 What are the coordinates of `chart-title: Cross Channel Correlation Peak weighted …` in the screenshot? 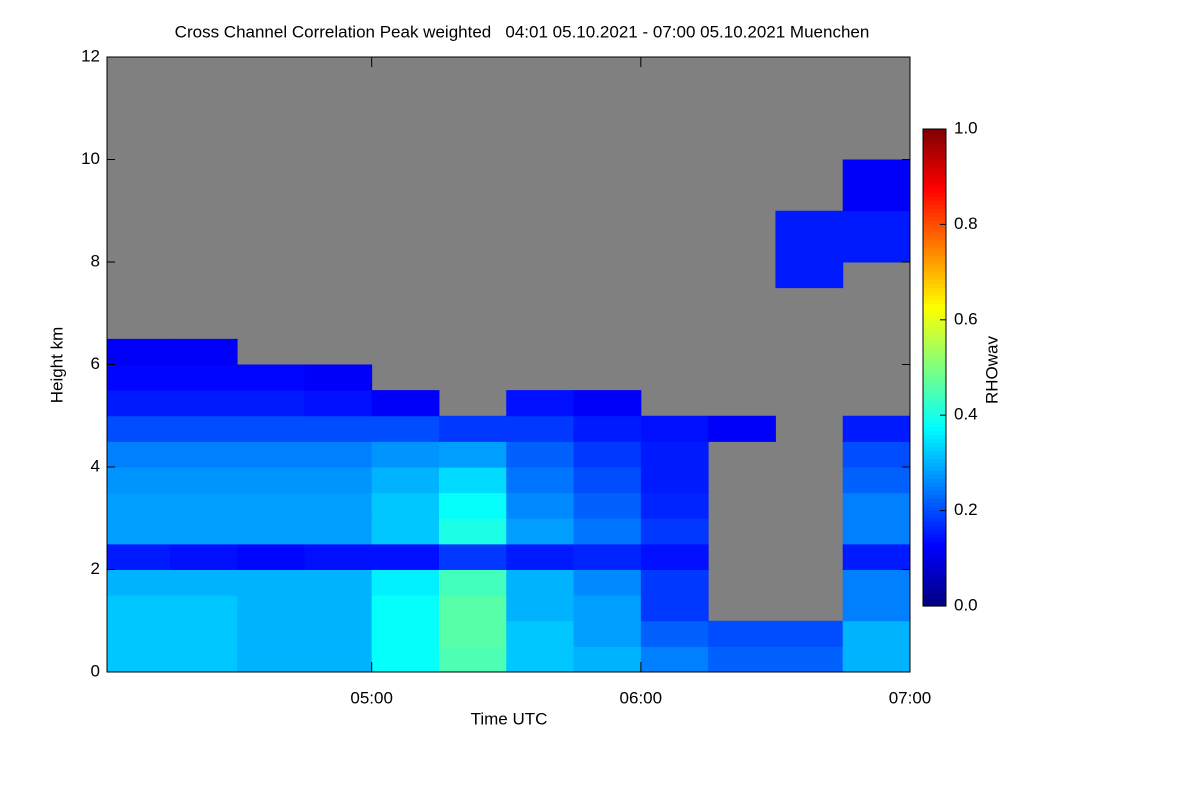 It's located at (522, 31).